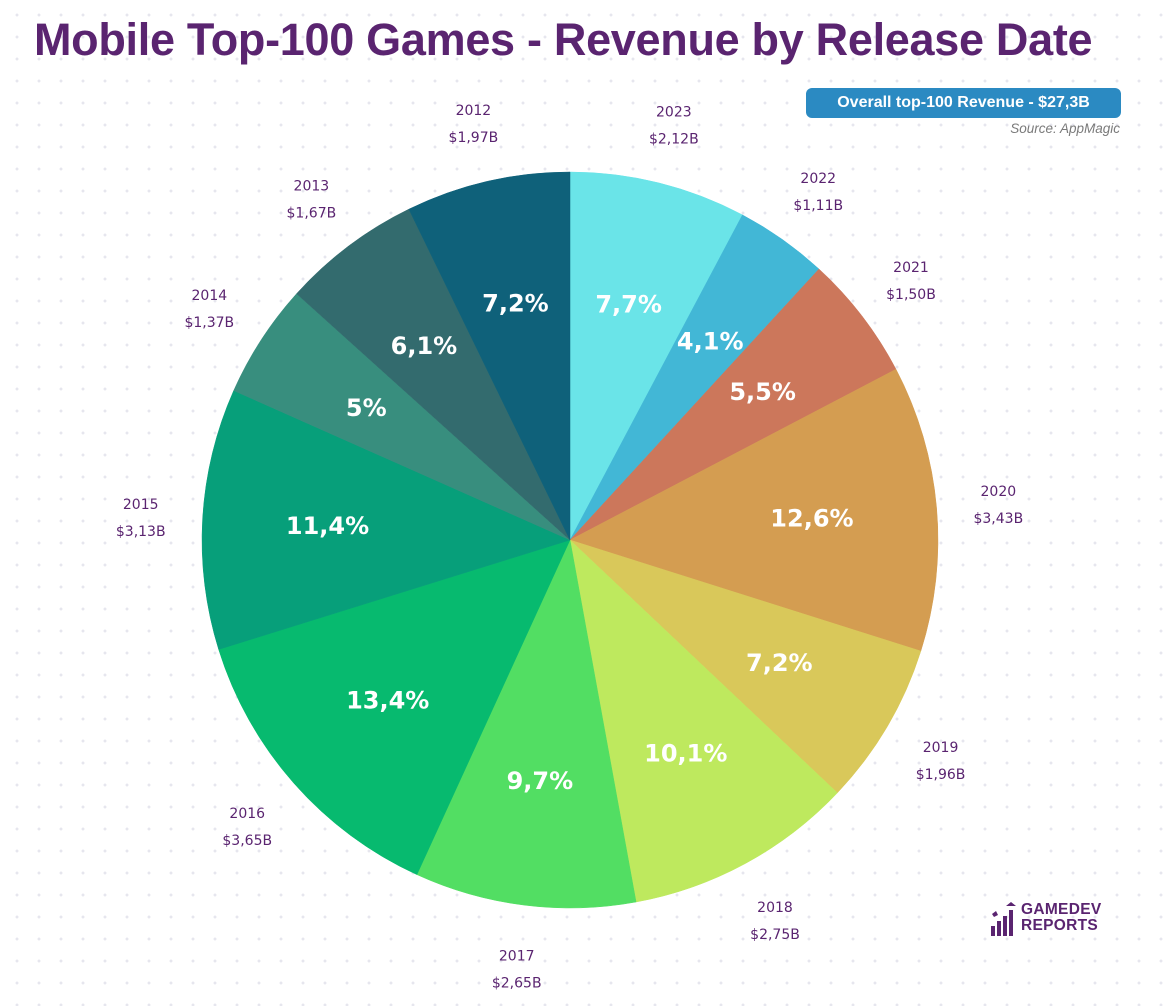 The width and height of the screenshot is (1174, 1006). I want to click on bar-chart-arrow-icon, so click(1003, 919).